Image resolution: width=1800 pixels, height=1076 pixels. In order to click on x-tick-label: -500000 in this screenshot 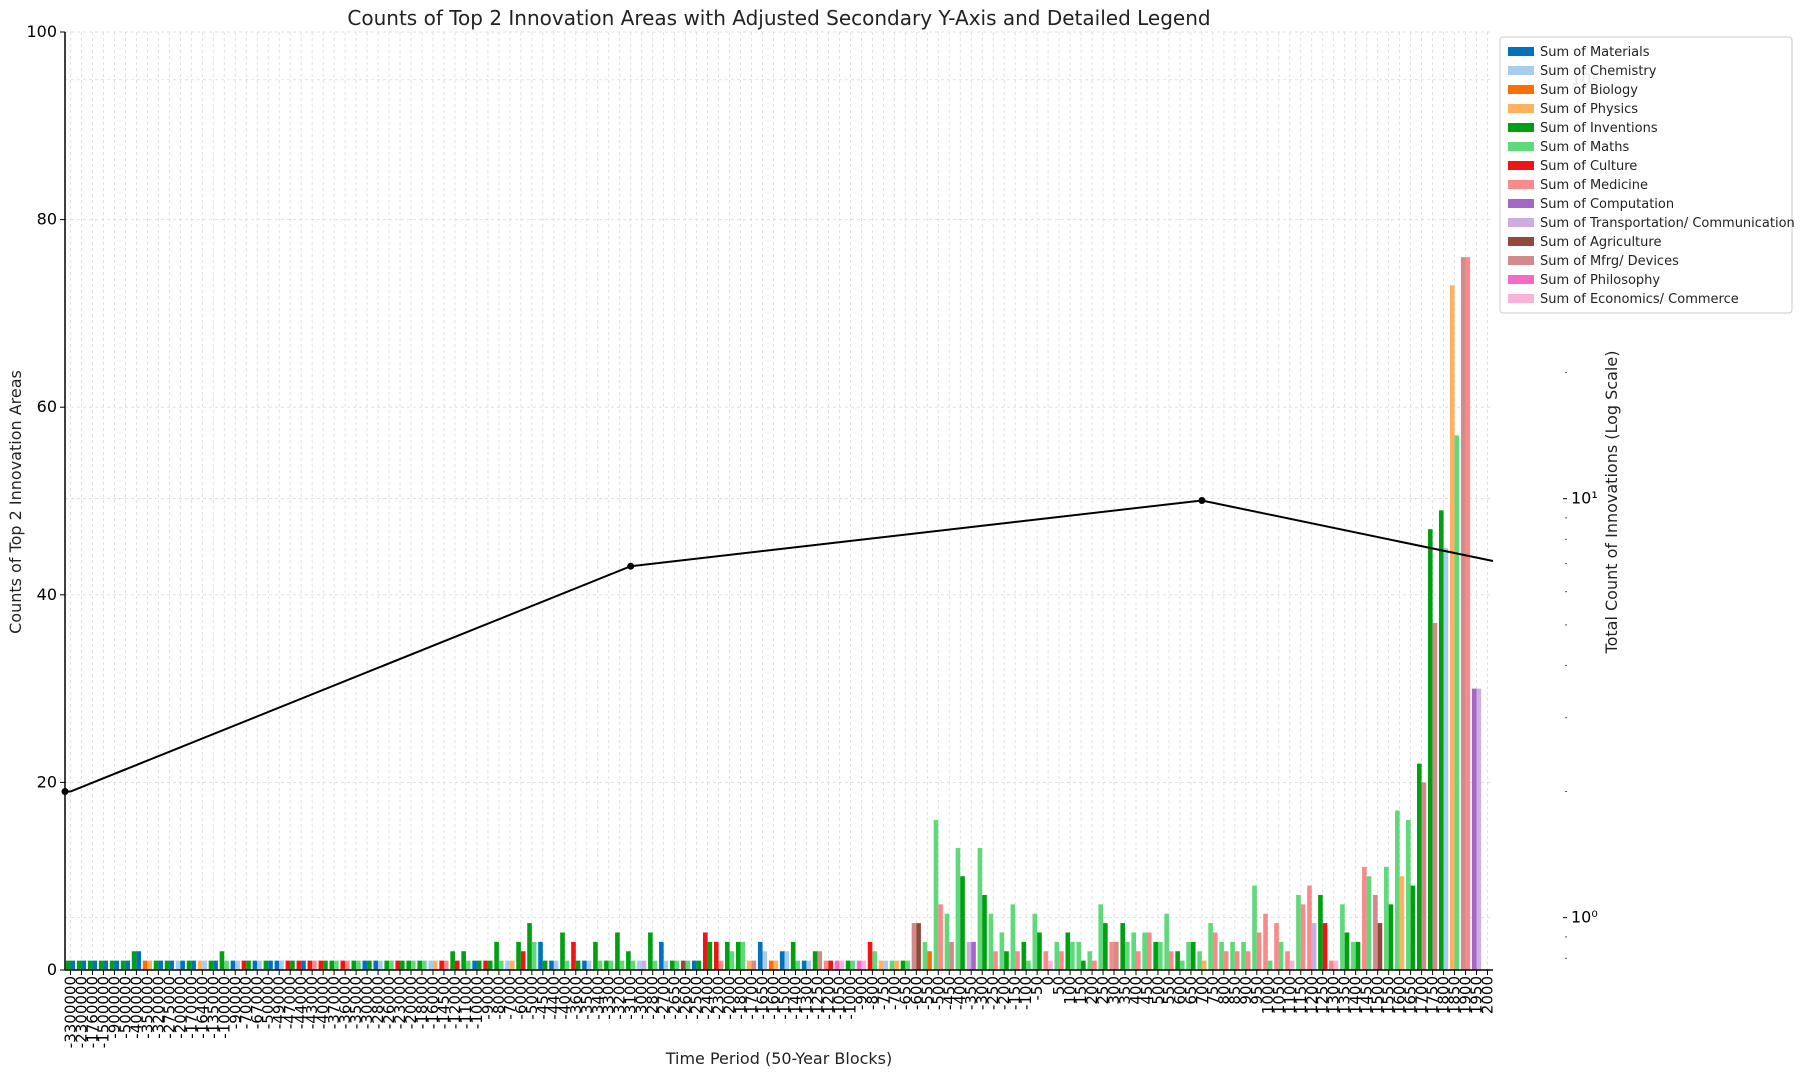, I will do `click(125, 1007)`.